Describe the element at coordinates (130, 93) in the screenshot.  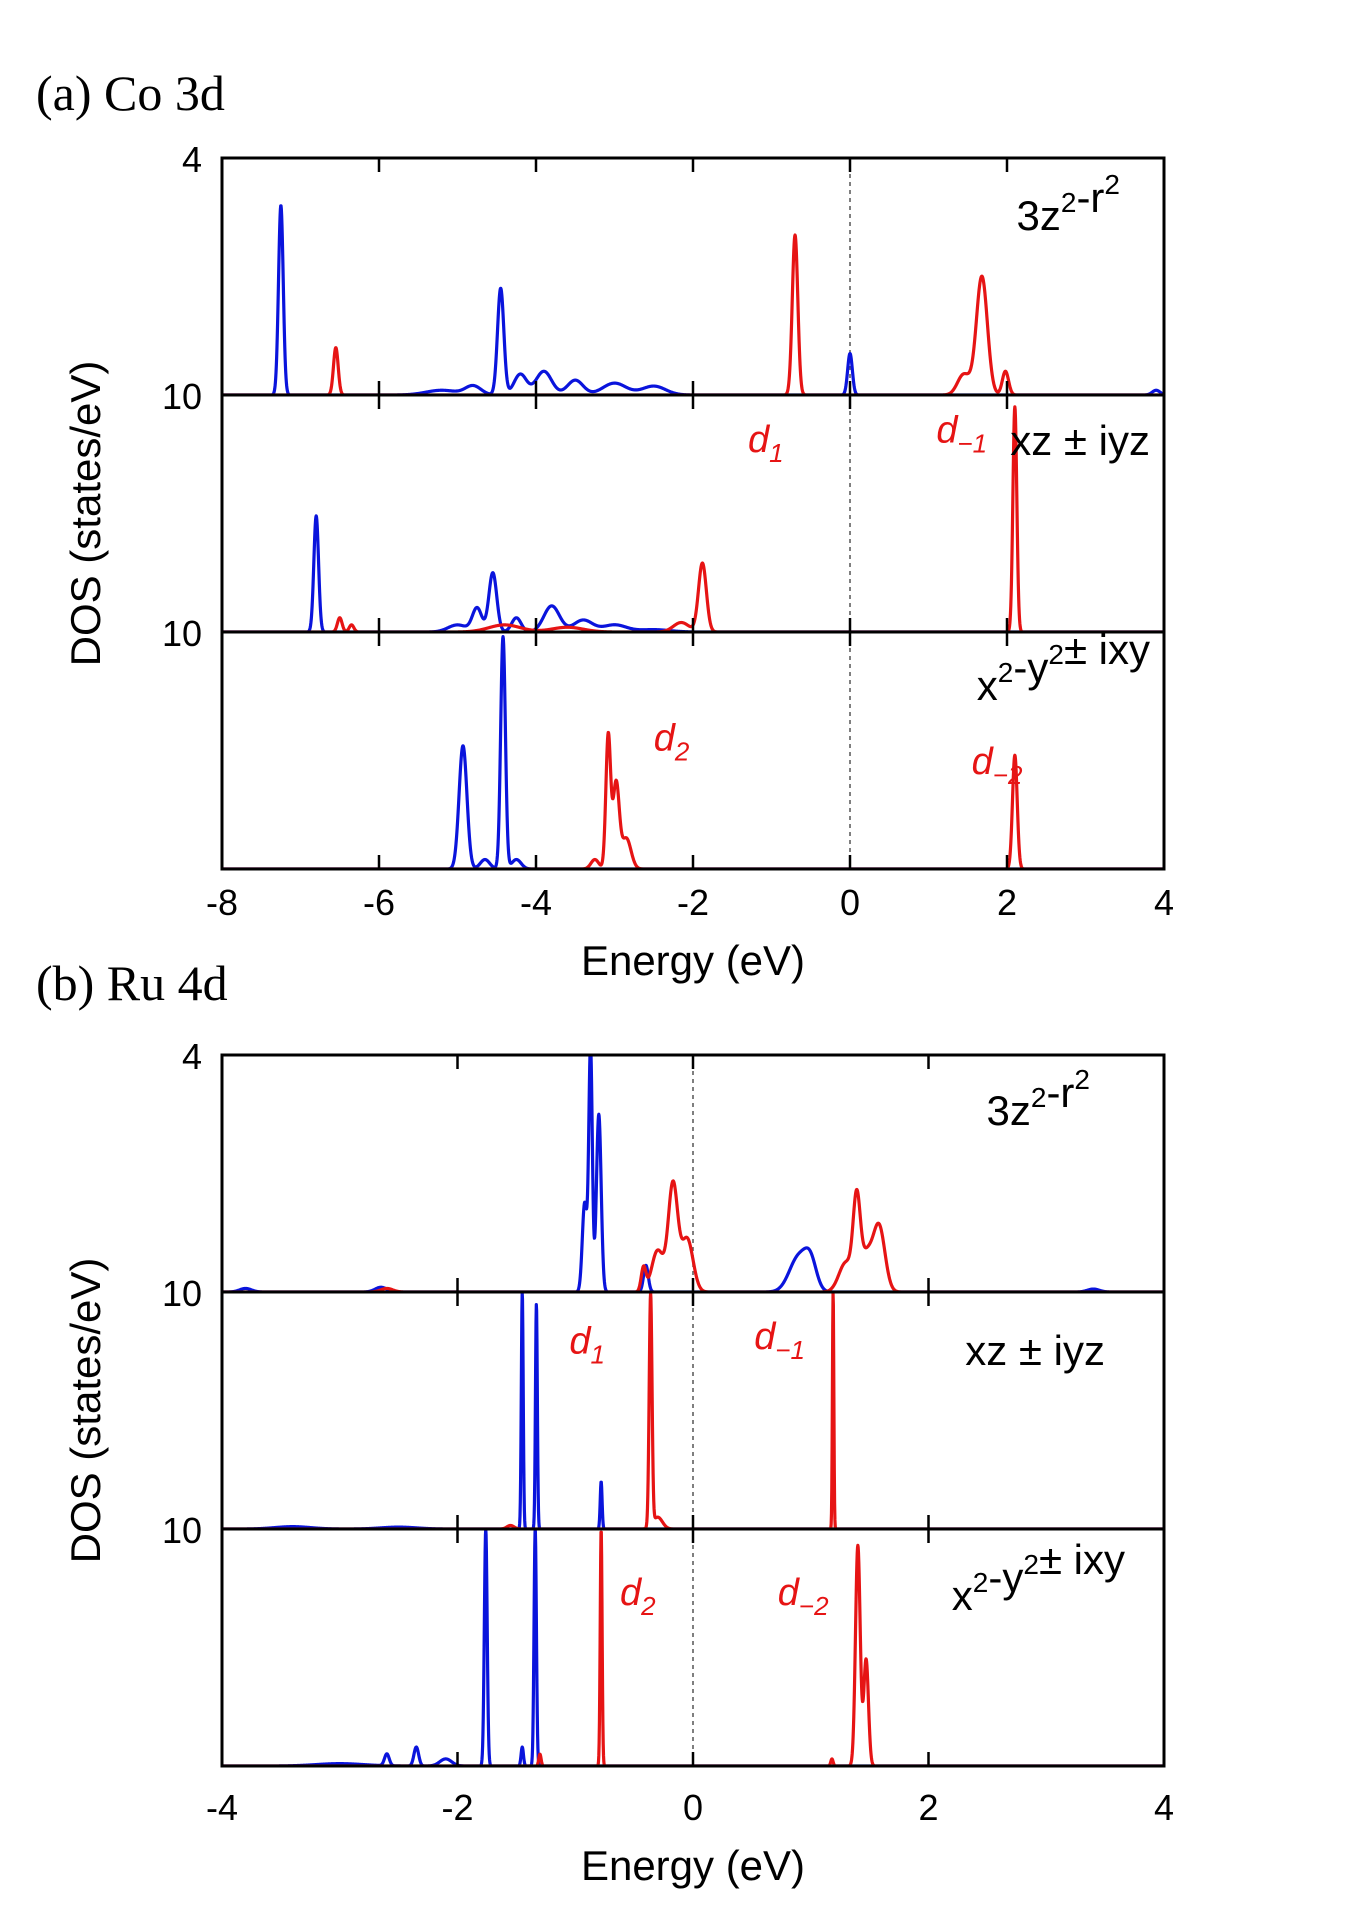
I see `panel-label: (a) Co 3d` at that location.